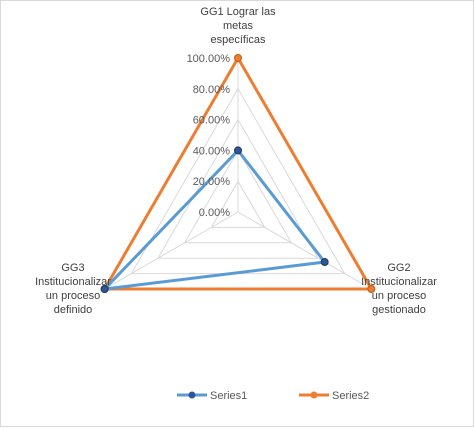 Image resolution: width=474 pixels, height=428 pixels. I want to click on legend-label-series2: Series2, so click(350, 396).